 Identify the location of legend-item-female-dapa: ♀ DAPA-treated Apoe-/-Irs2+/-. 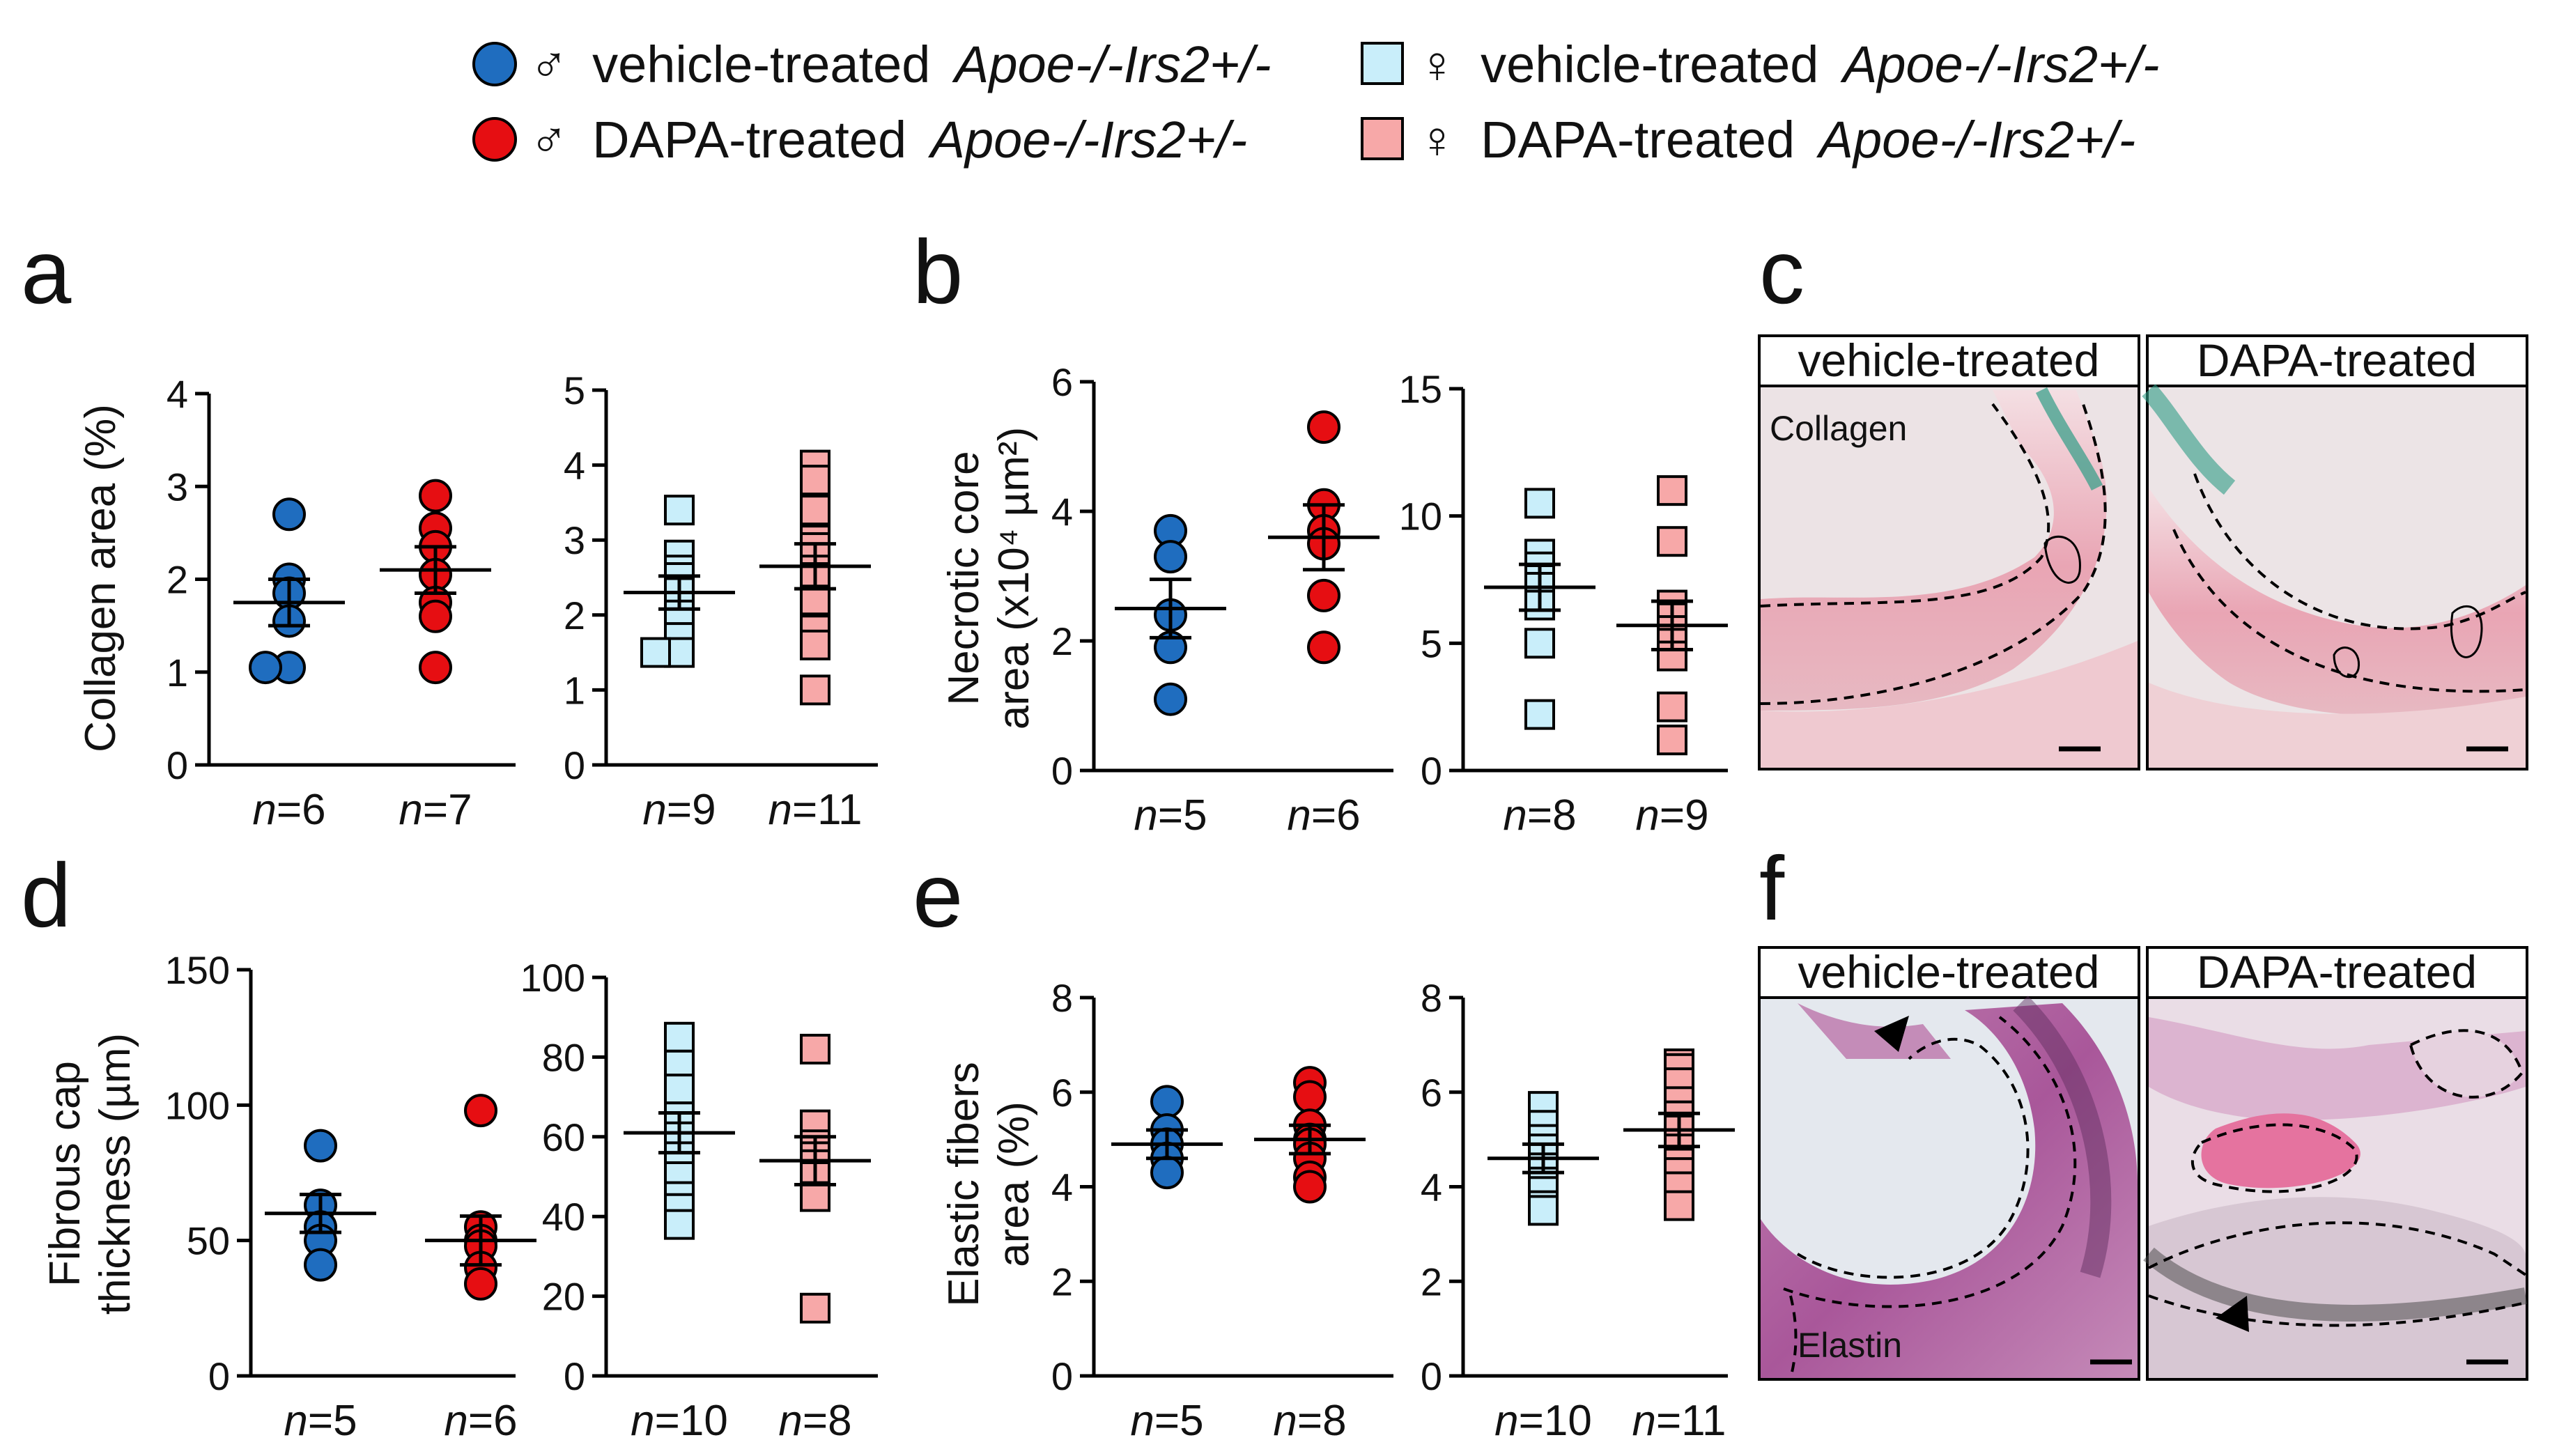
(1748, 140).